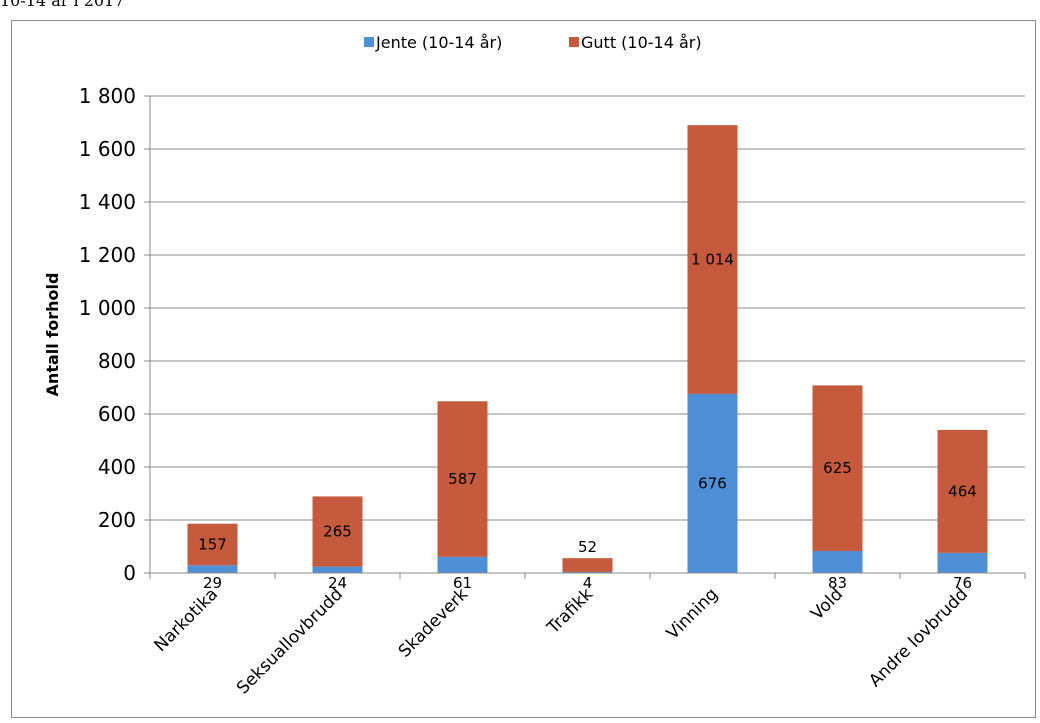 Image resolution: width=1040 pixels, height=723 pixels. What do you see at coordinates (115, 334) in the screenshot?
I see `y-axis: 0 200 400 600 800 1 000 1 200 1 400 1 600 1 800` at bounding box center [115, 334].